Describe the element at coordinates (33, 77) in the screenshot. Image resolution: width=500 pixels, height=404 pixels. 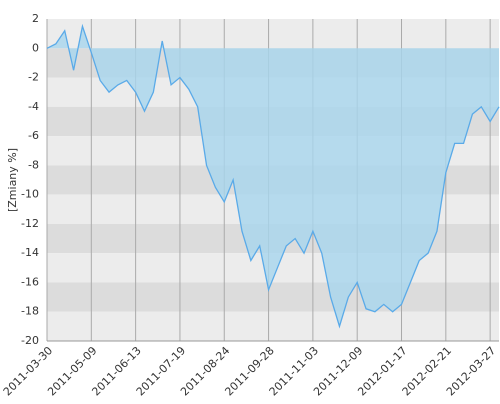
I see `y-tick-label: -2` at that location.